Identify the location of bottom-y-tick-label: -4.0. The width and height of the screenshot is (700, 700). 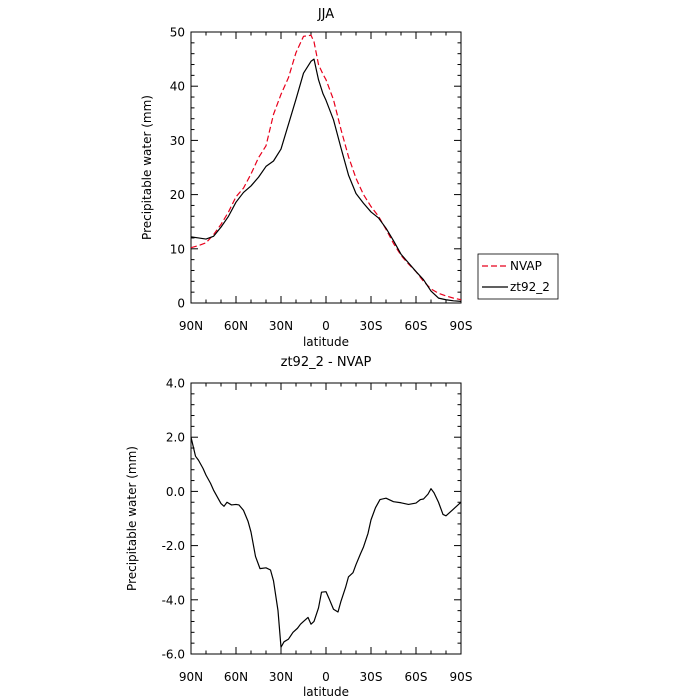
(173, 600).